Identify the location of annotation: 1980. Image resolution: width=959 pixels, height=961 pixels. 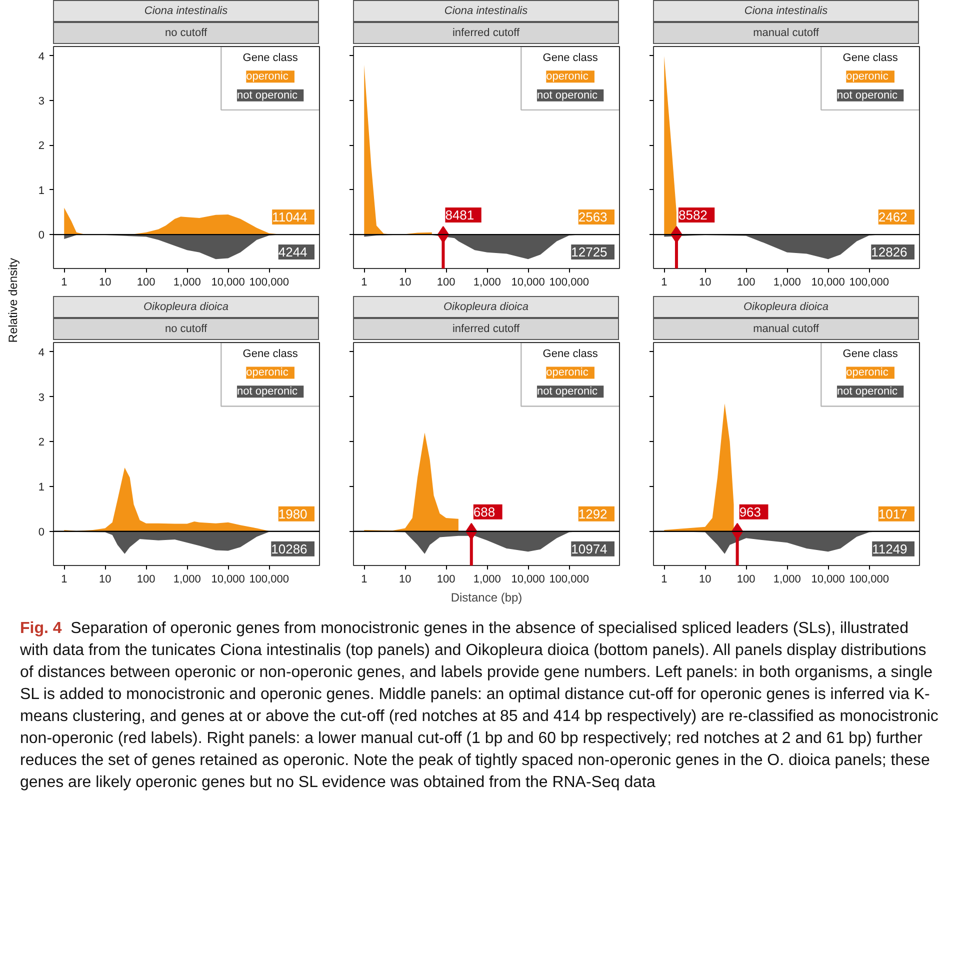
(293, 514).